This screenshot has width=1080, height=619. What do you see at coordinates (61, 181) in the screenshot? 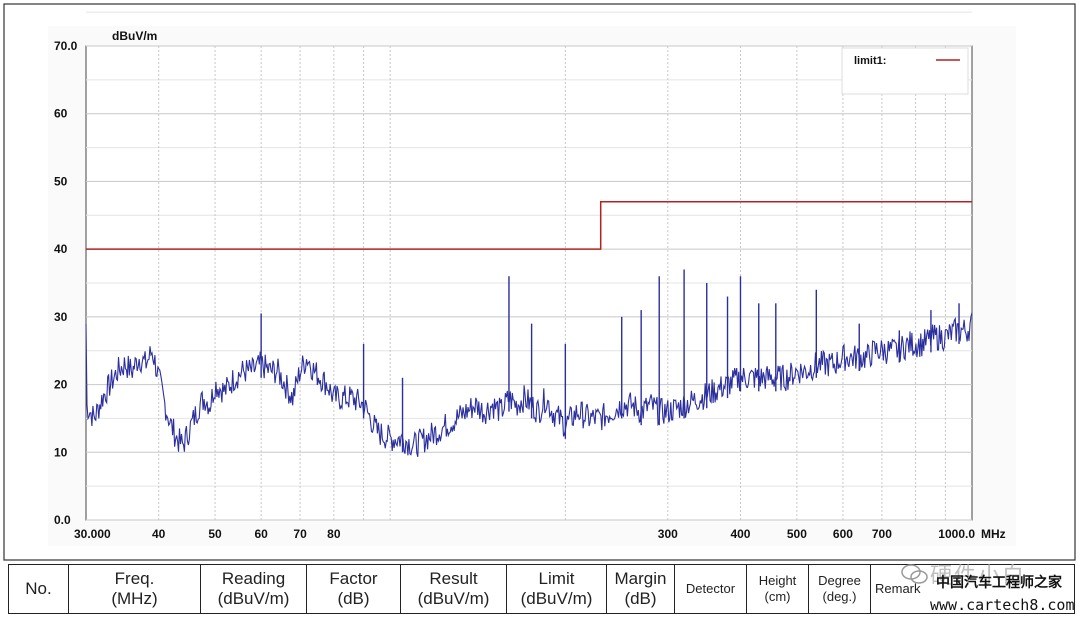
I see `y-tick-label: 50` at bounding box center [61, 181].